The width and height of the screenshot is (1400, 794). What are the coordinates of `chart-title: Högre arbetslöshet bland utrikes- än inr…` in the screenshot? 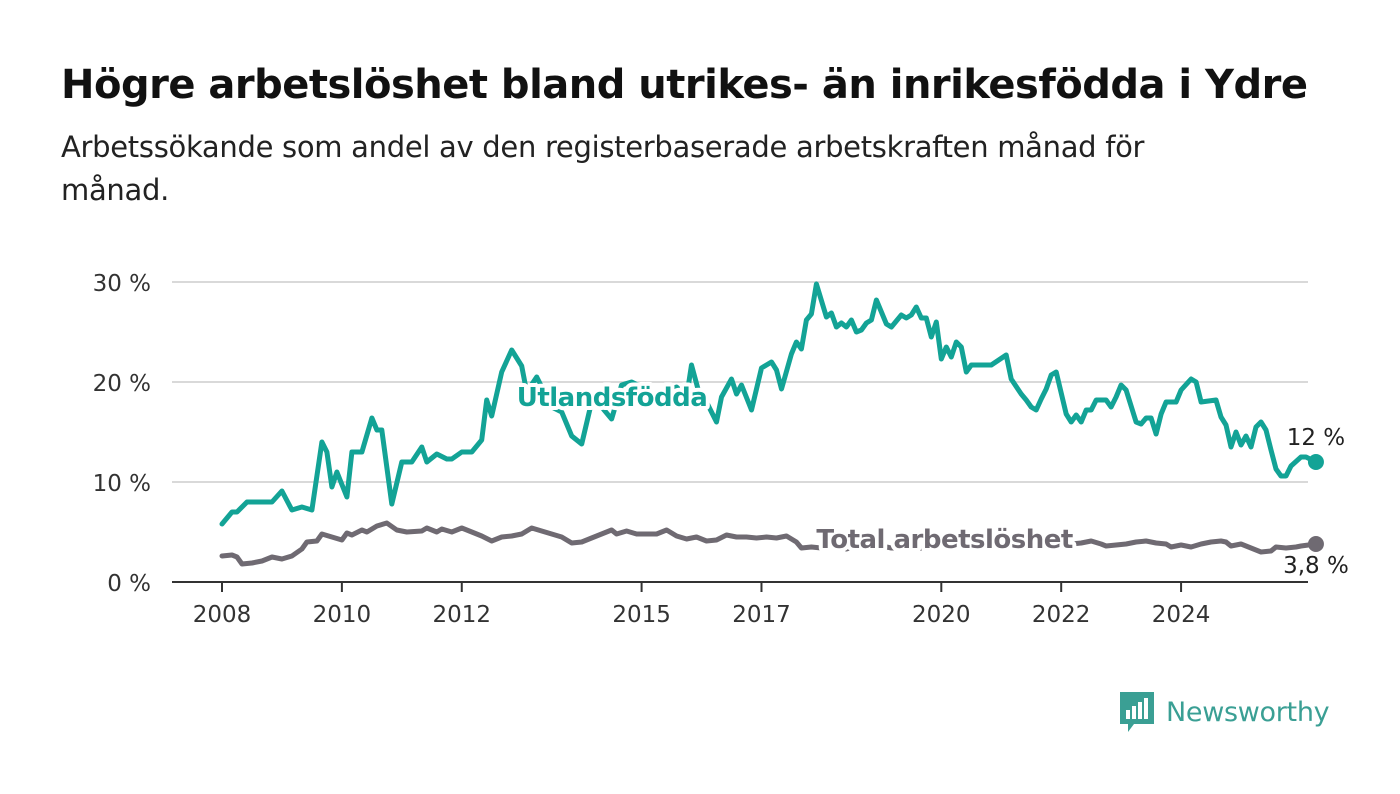 It's located at (684, 85).